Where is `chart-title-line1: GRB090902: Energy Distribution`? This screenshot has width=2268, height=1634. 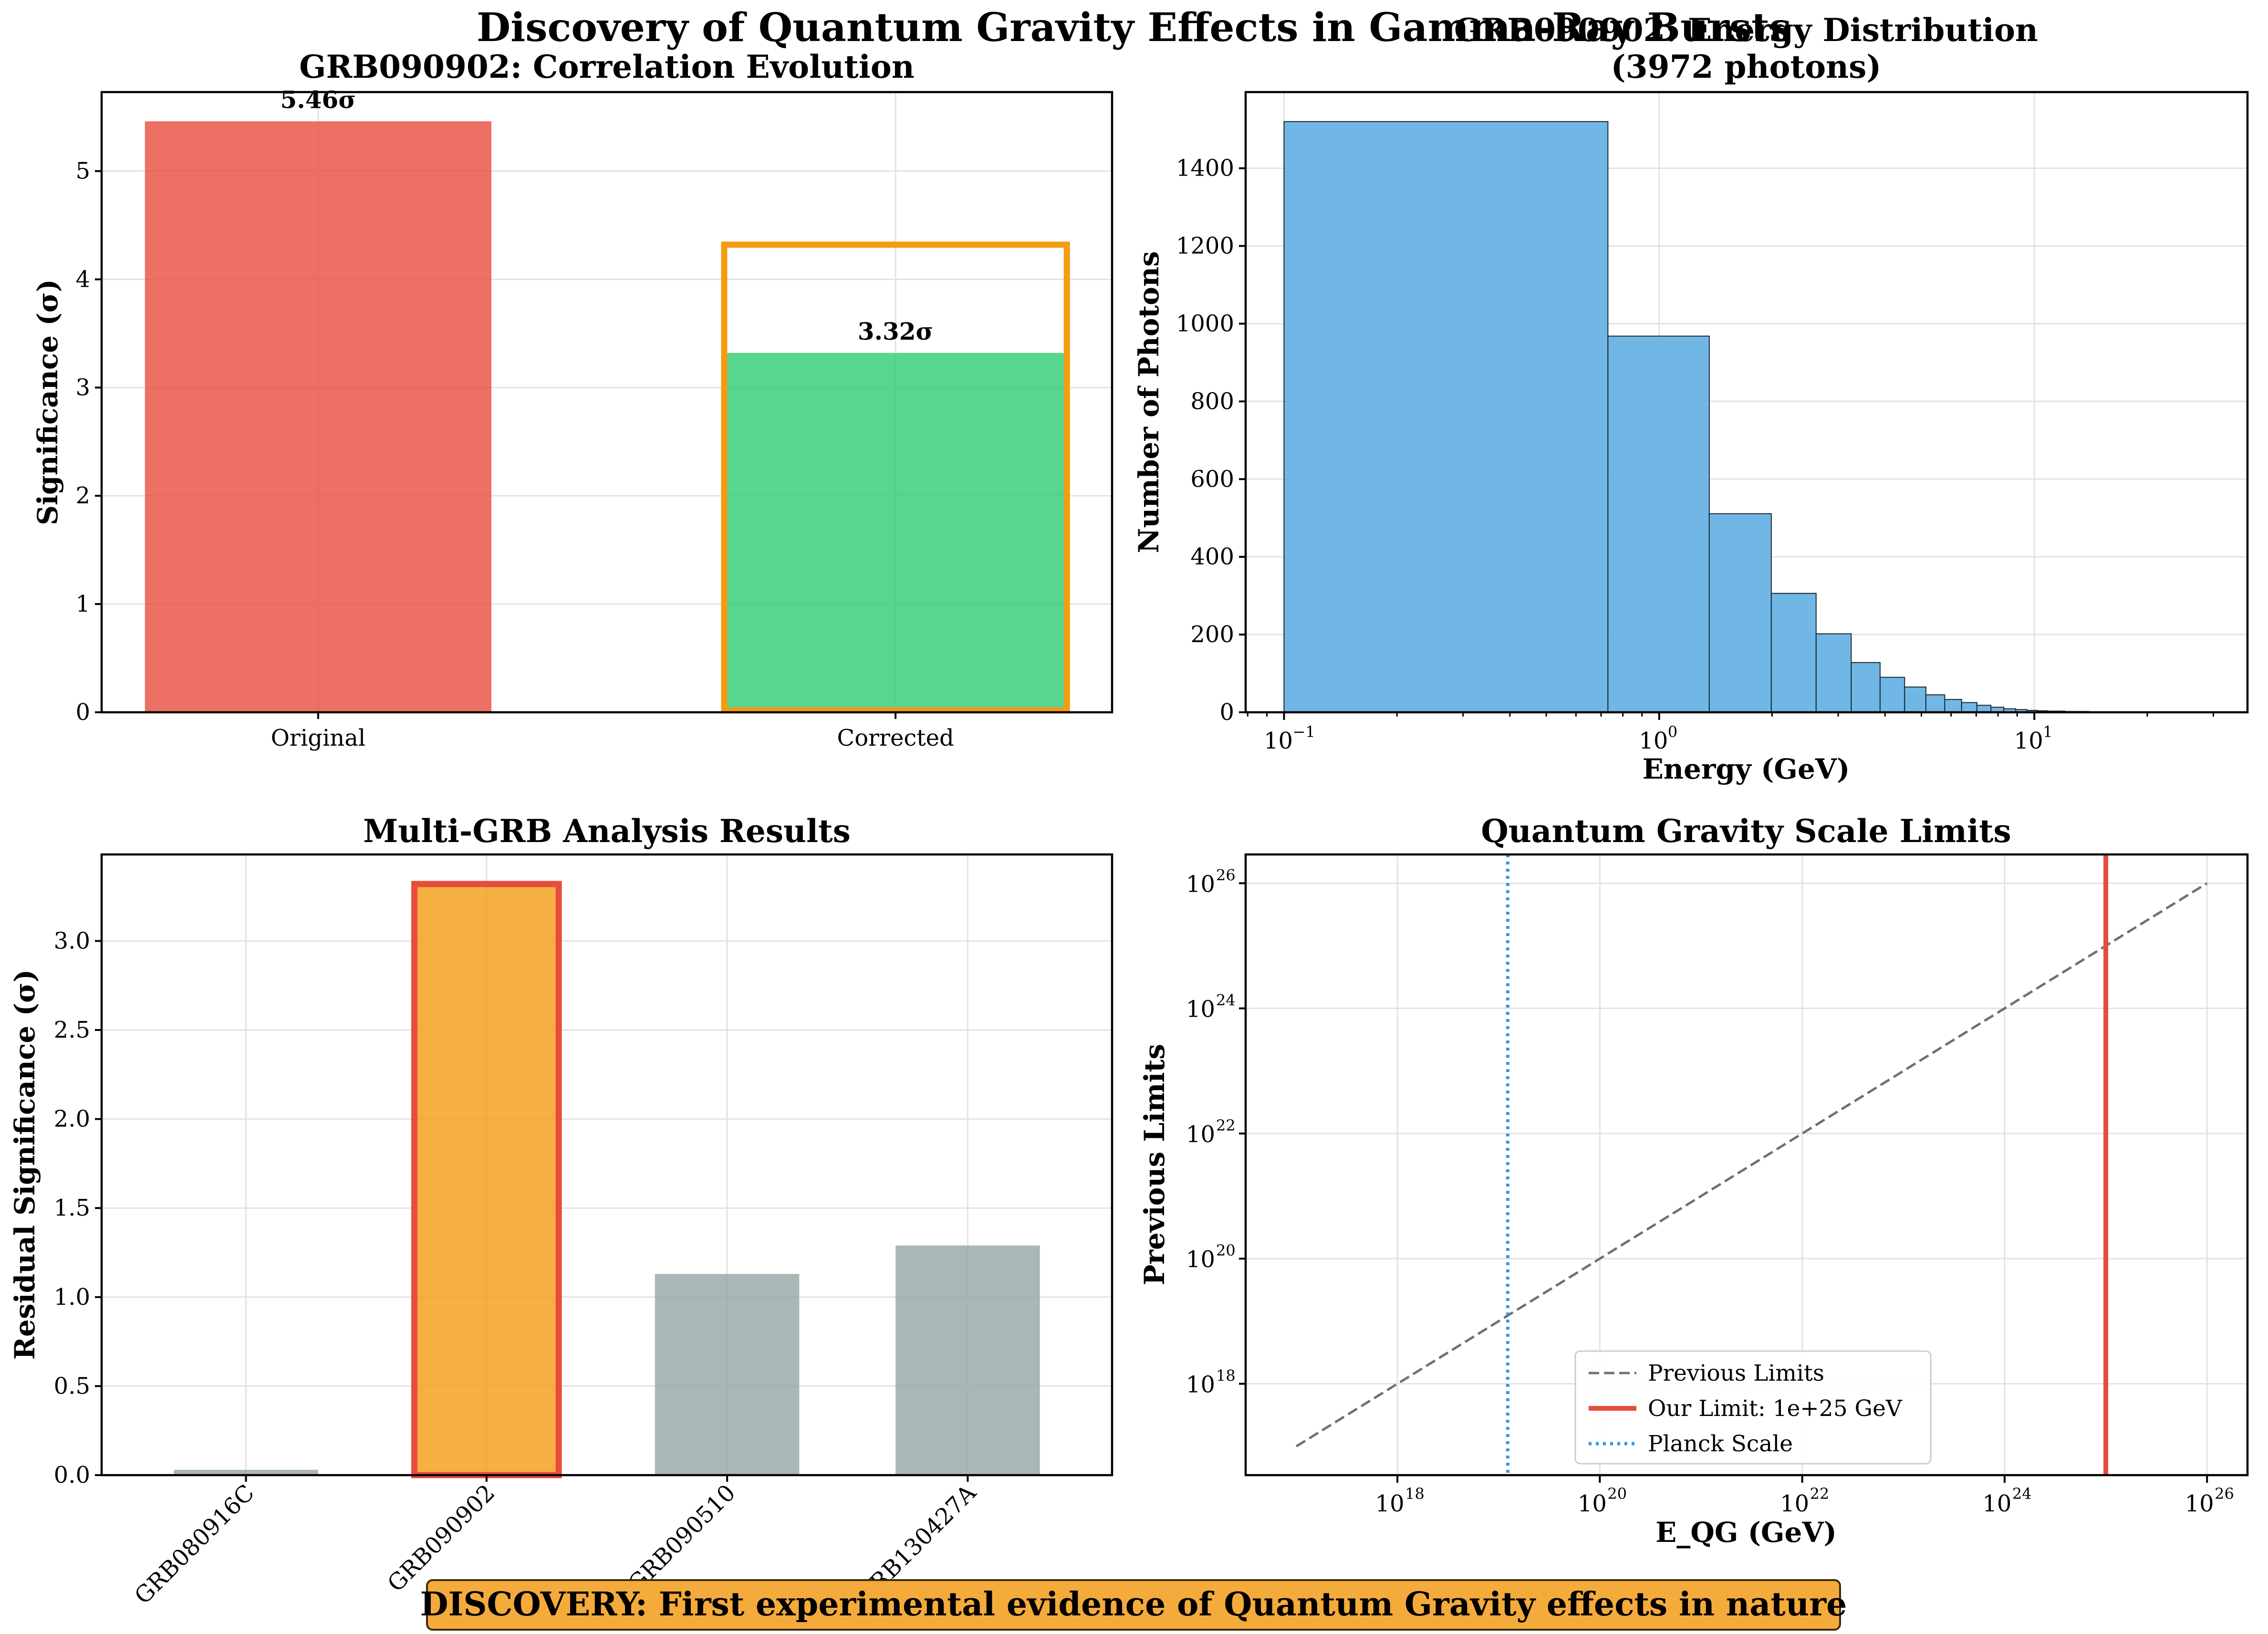
chart-title-line1: GRB090902: Energy Distribution is located at coordinates (1746, 30).